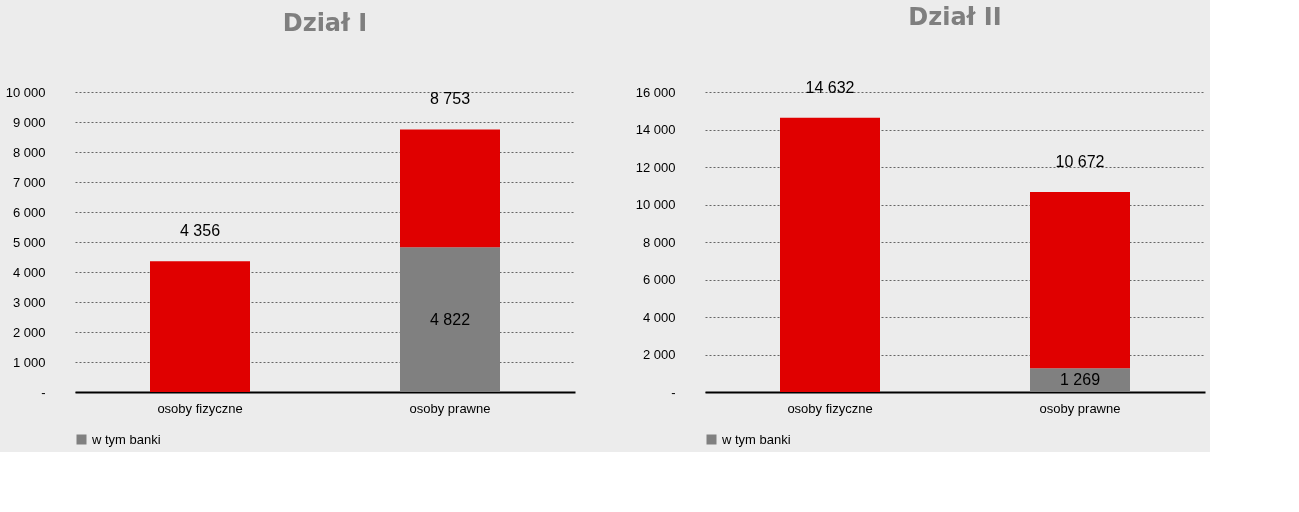 The width and height of the screenshot is (1299, 512). What do you see at coordinates (655, 92) in the screenshot?
I see `y-tick-label: 16 000` at bounding box center [655, 92].